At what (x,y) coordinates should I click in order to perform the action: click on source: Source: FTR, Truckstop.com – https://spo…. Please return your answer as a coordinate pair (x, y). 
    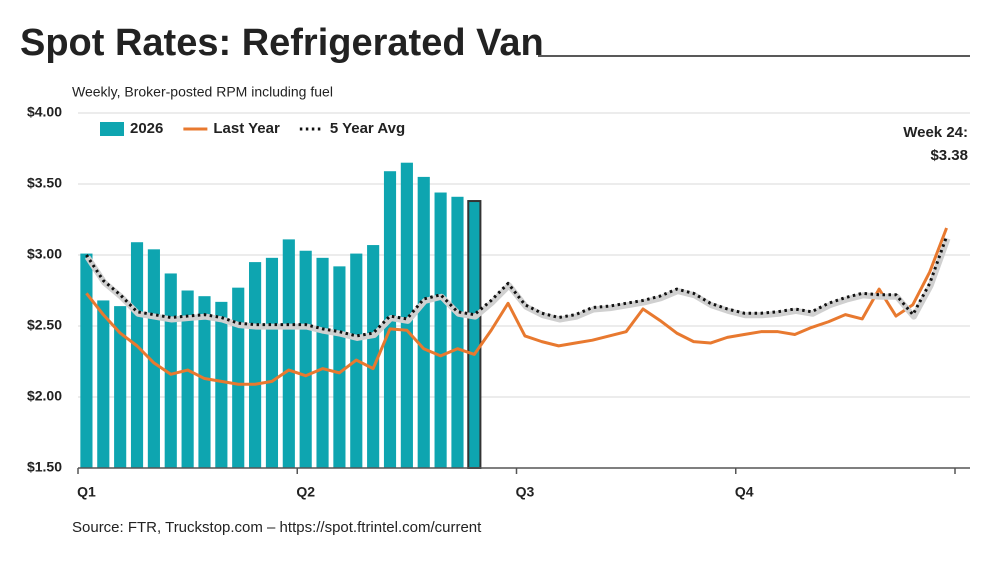
    Looking at the image, I should click on (277, 527).